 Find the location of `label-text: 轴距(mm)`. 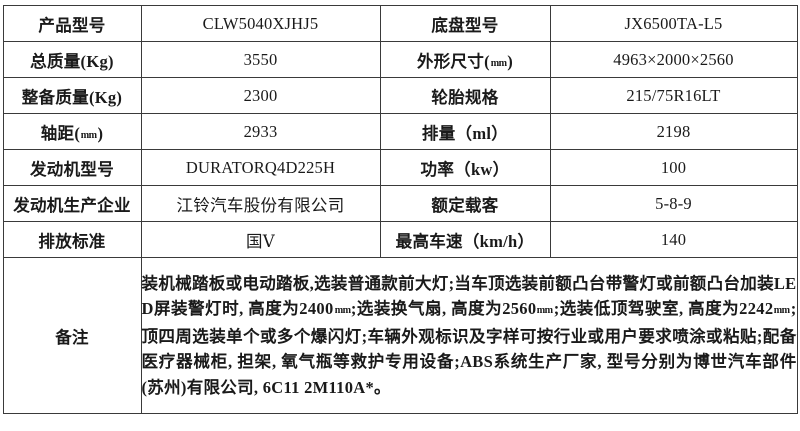

label-text: 轴距(mm) is located at coordinates (72, 133).